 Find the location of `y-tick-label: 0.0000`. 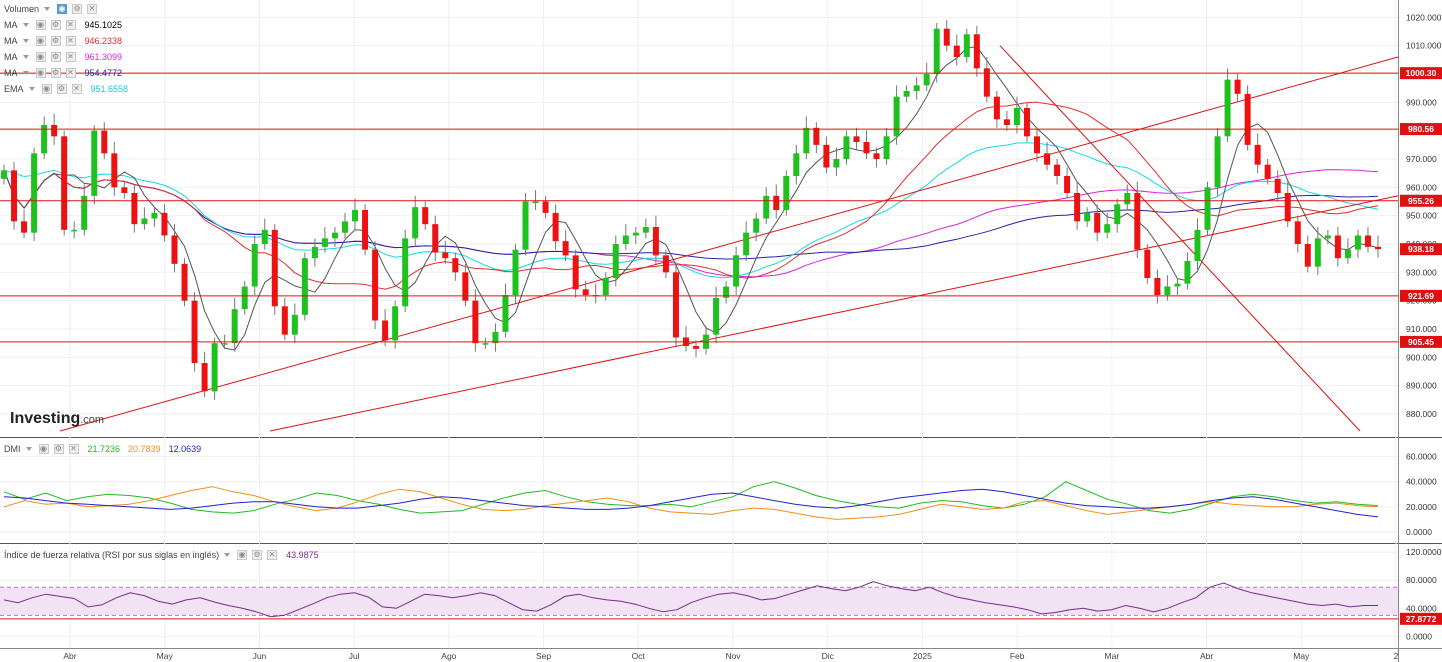

y-tick-label: 0.0000 is located at coordinates (1419, 532).